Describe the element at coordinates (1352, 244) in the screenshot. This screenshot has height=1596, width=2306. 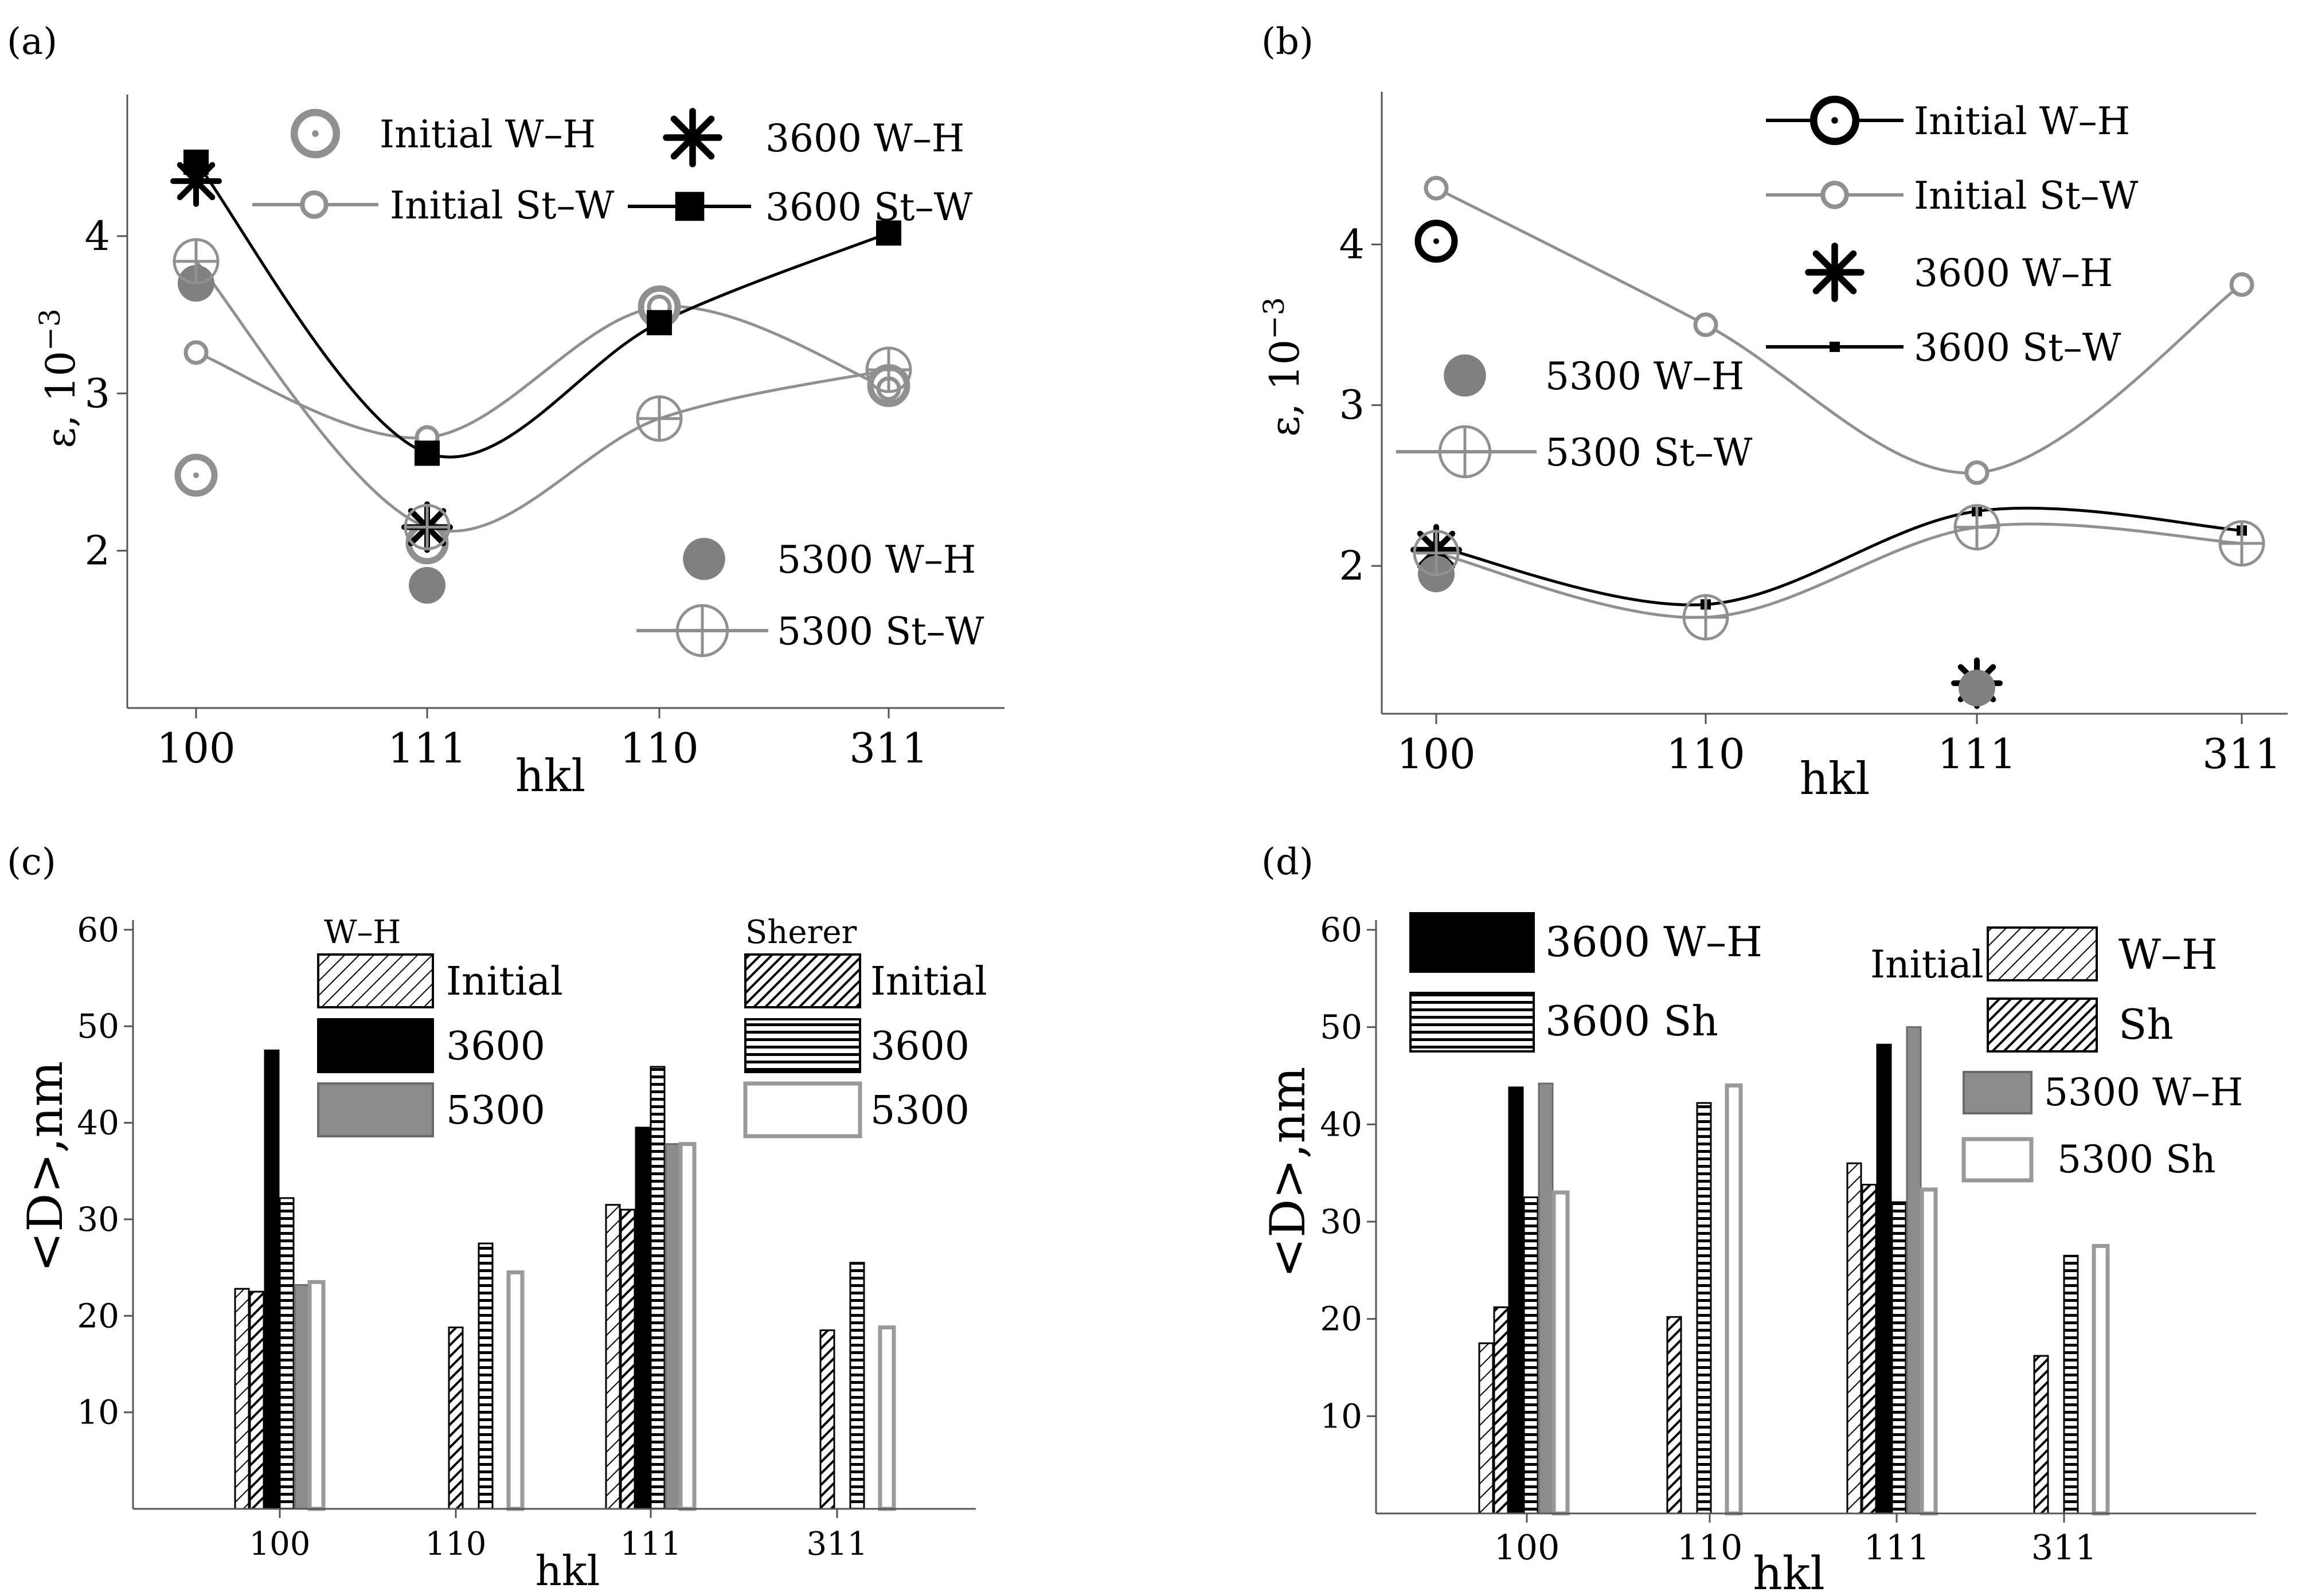
I see `y-tick-label: 4` at that location.